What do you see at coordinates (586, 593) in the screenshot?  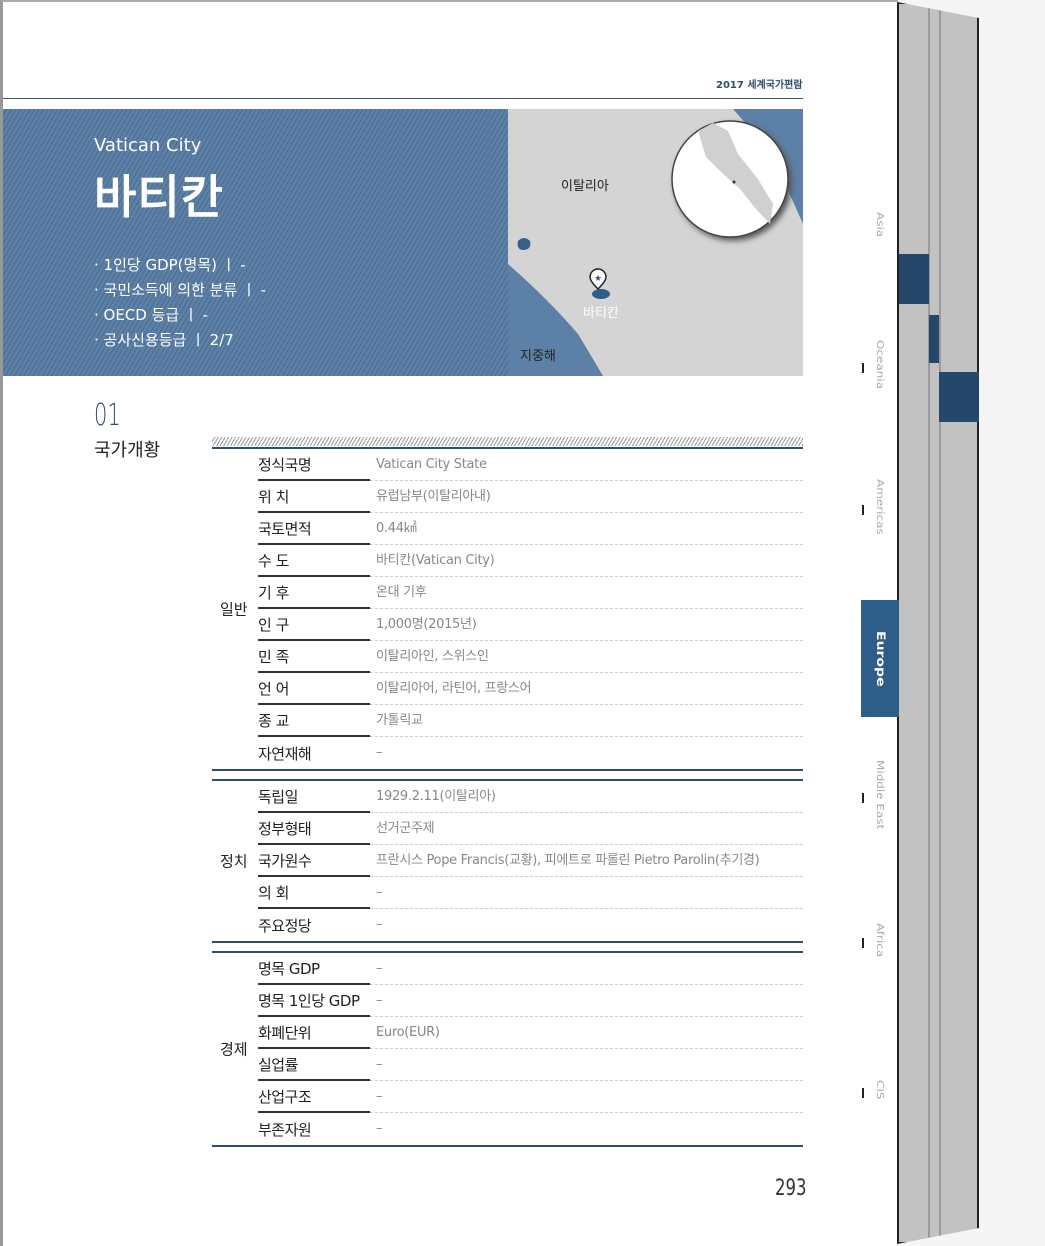 I see `row-value: 온대 기후` at bounding box center [586, 593].